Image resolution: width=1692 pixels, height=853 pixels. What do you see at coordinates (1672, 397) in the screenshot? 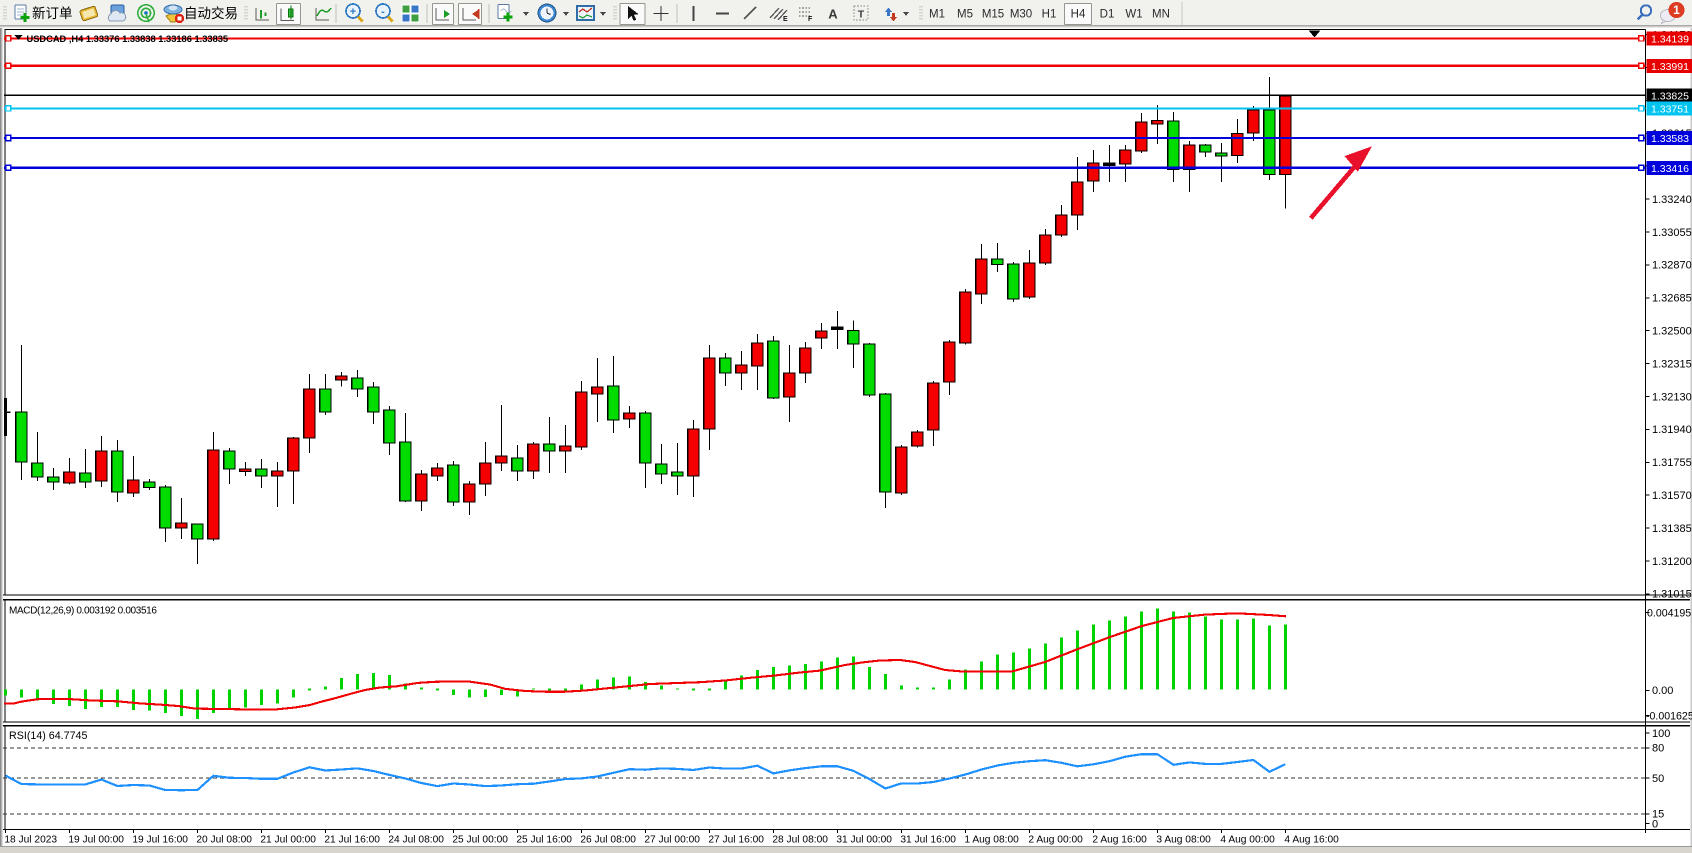
I see `svg-text: 1.32130` at bounding box center [1672, 397].